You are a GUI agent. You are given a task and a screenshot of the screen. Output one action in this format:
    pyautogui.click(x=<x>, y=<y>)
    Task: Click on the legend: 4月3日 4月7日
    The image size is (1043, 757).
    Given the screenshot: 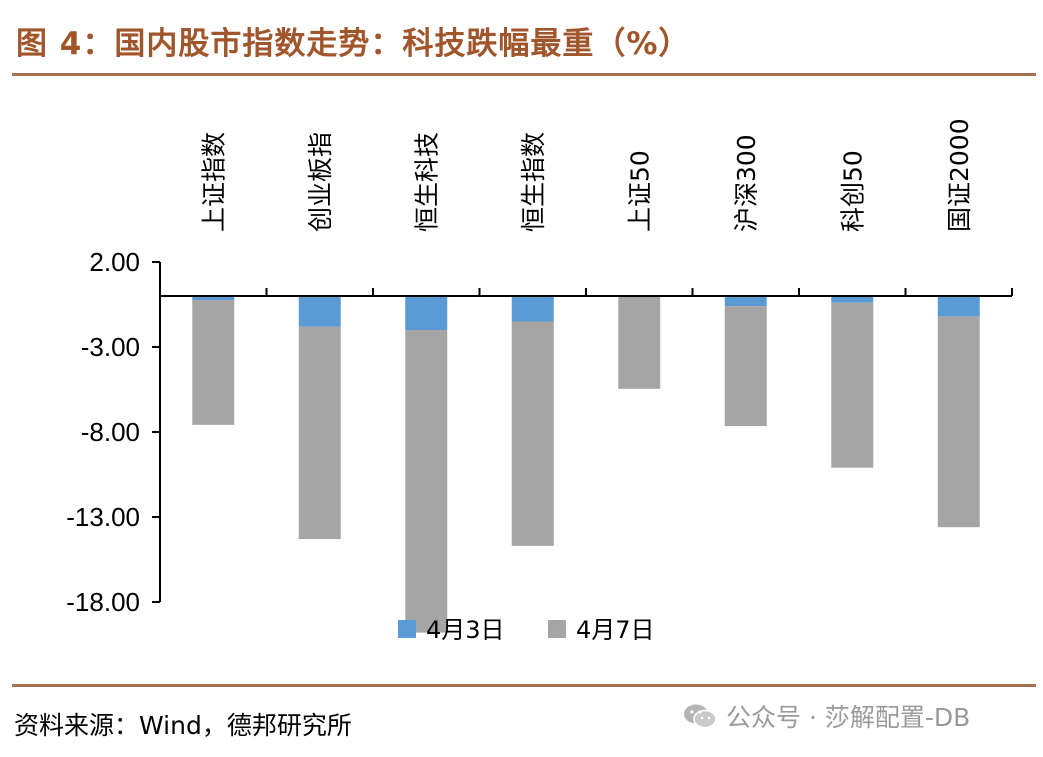 What is the action you would take?
    pyautogui.click(x=526, y=630)
    